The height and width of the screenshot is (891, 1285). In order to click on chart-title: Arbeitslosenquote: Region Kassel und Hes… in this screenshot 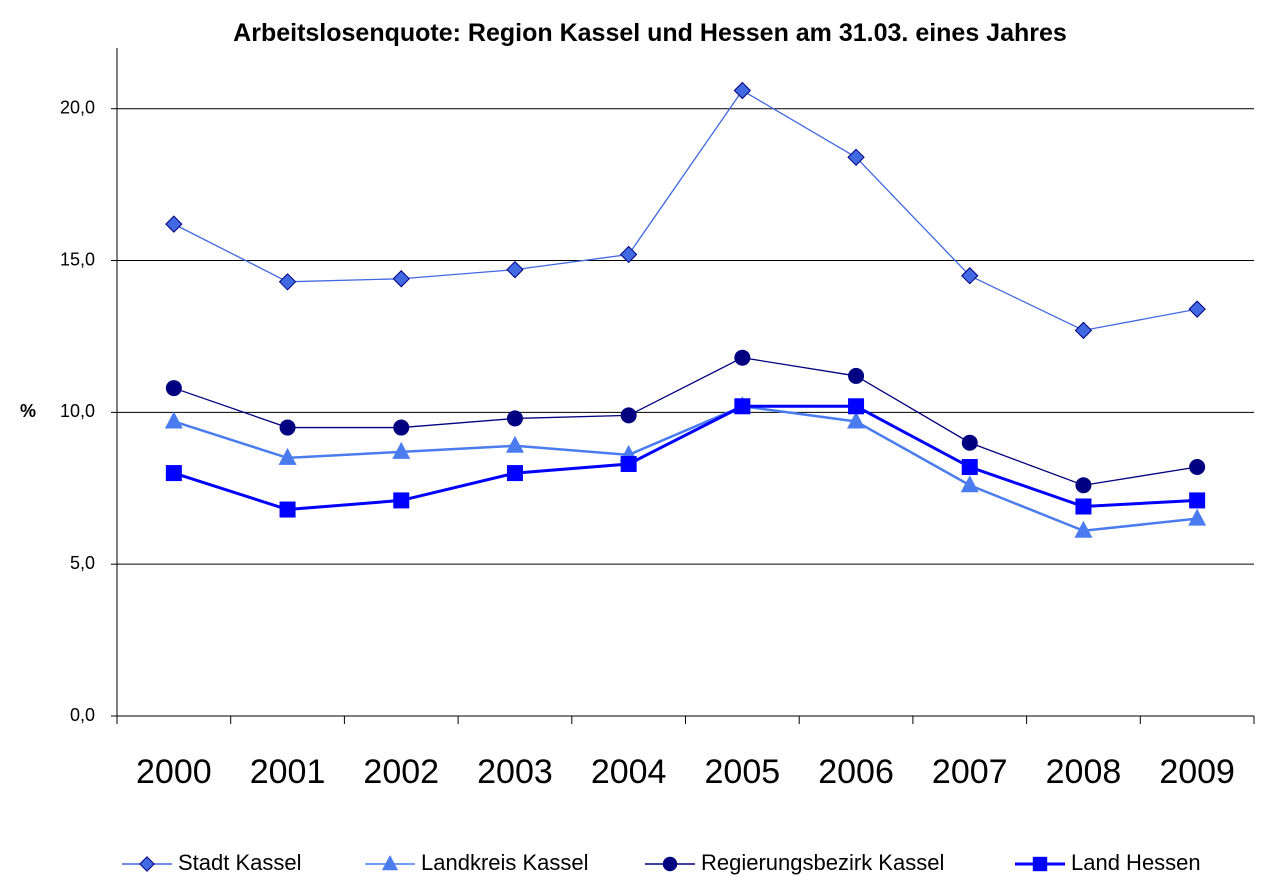, I will do `click(650, 33)`.